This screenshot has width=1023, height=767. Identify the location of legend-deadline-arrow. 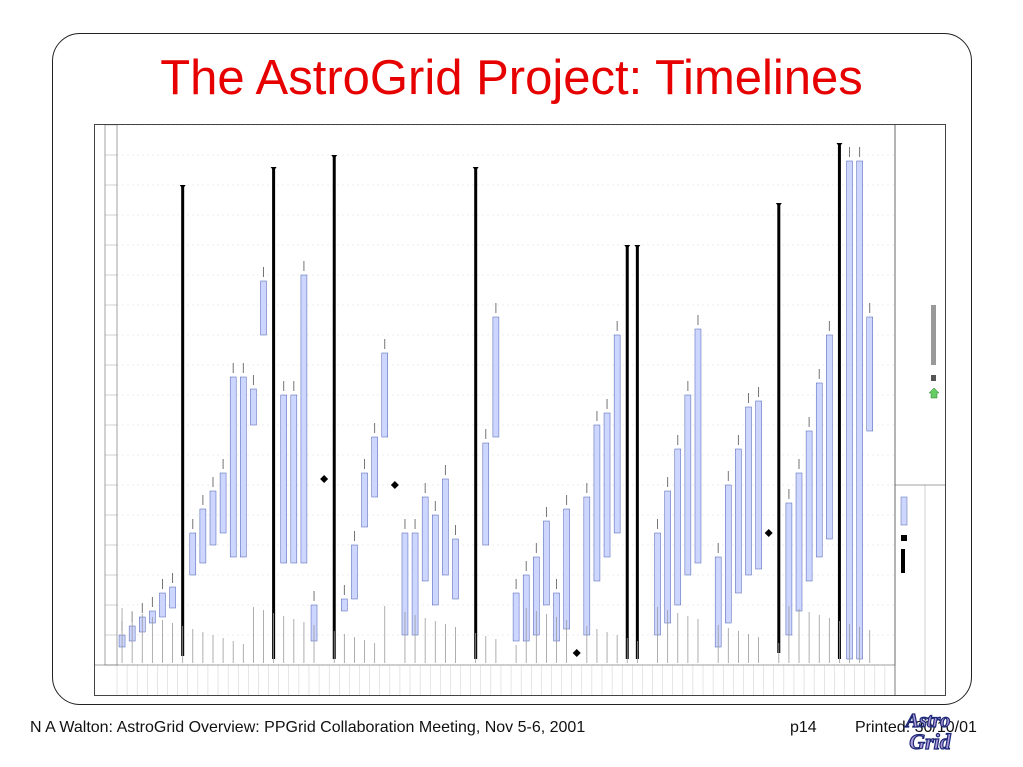
(934, 393).